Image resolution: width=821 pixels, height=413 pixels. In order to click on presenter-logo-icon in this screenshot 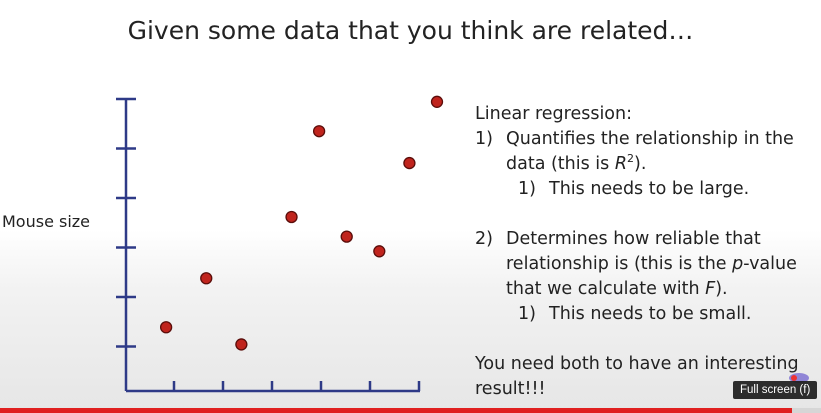, I will do `click(799, 378)`.